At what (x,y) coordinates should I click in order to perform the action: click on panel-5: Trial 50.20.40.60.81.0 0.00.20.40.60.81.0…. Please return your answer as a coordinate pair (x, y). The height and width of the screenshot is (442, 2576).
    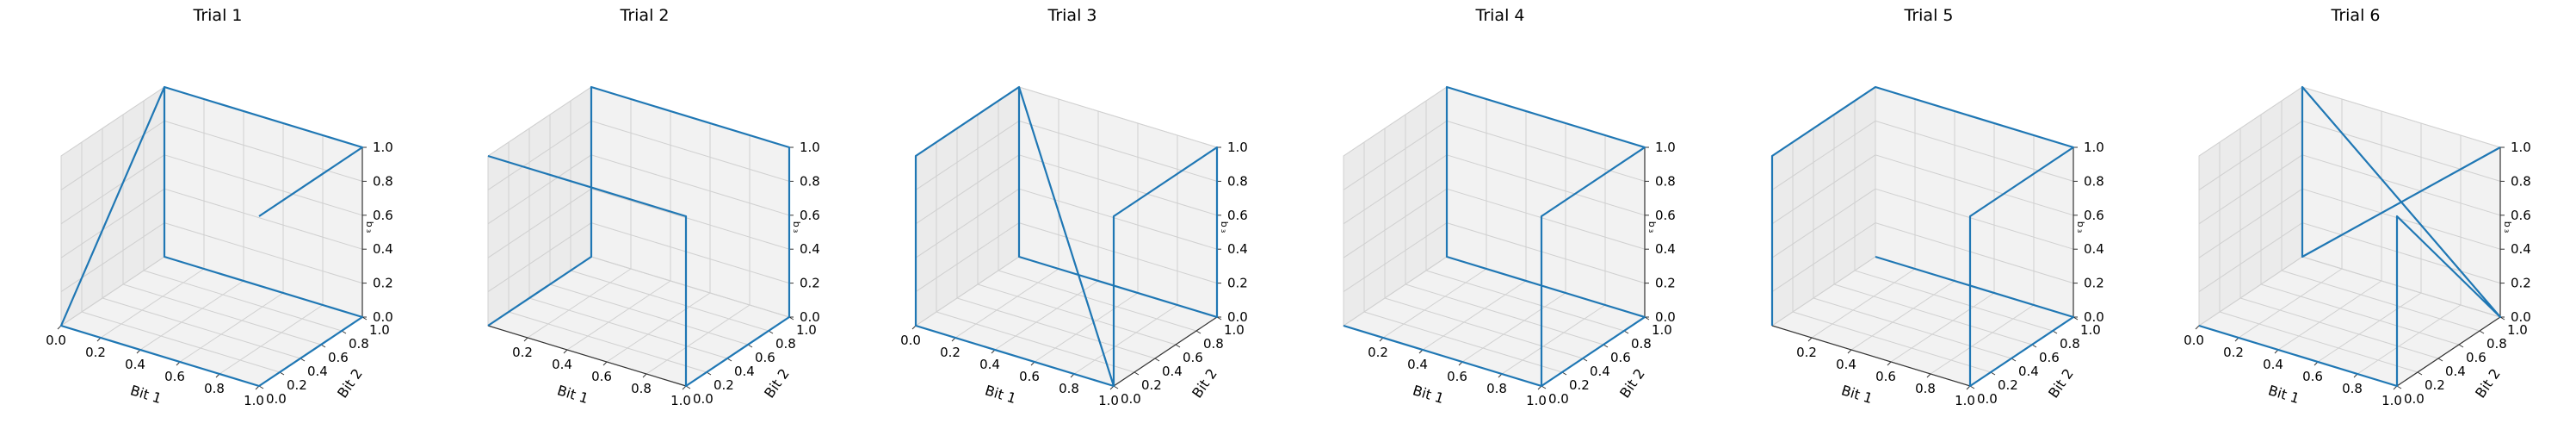
    Looking at the image, I should click on (1937, 207).